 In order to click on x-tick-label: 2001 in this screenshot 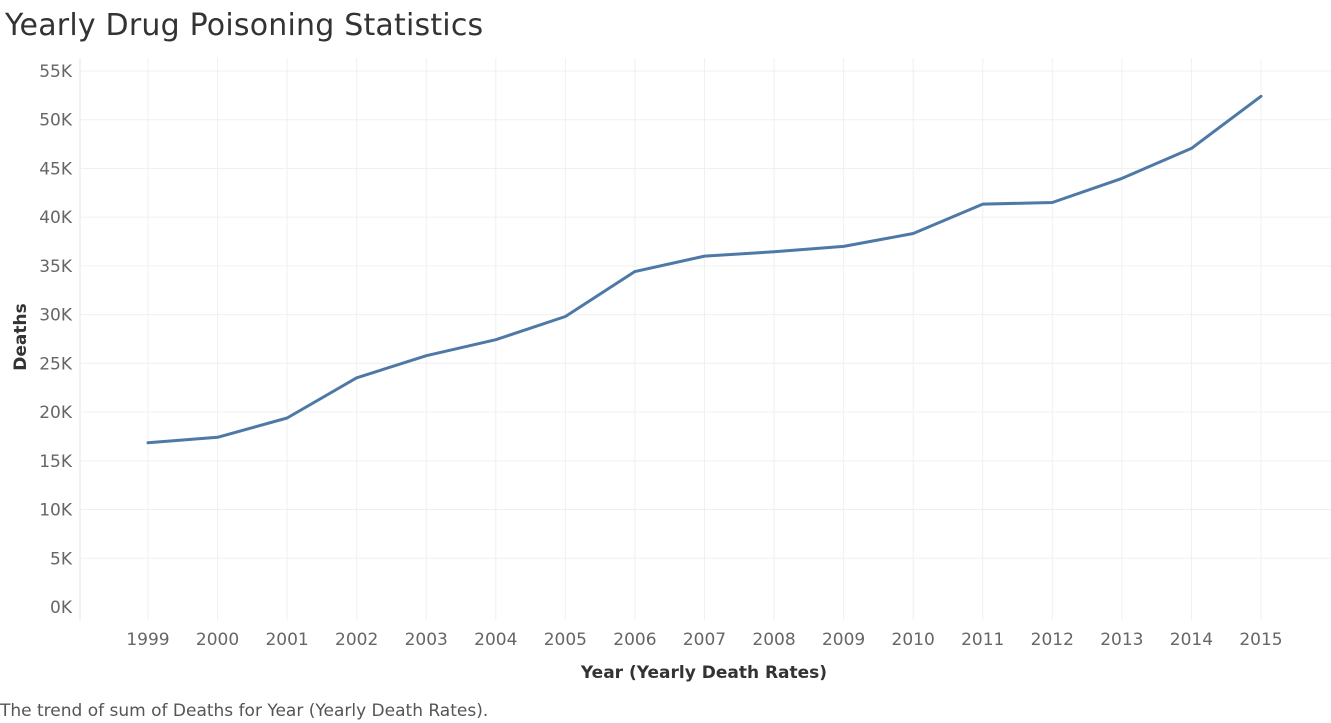, I will do `click(286, 640)`.